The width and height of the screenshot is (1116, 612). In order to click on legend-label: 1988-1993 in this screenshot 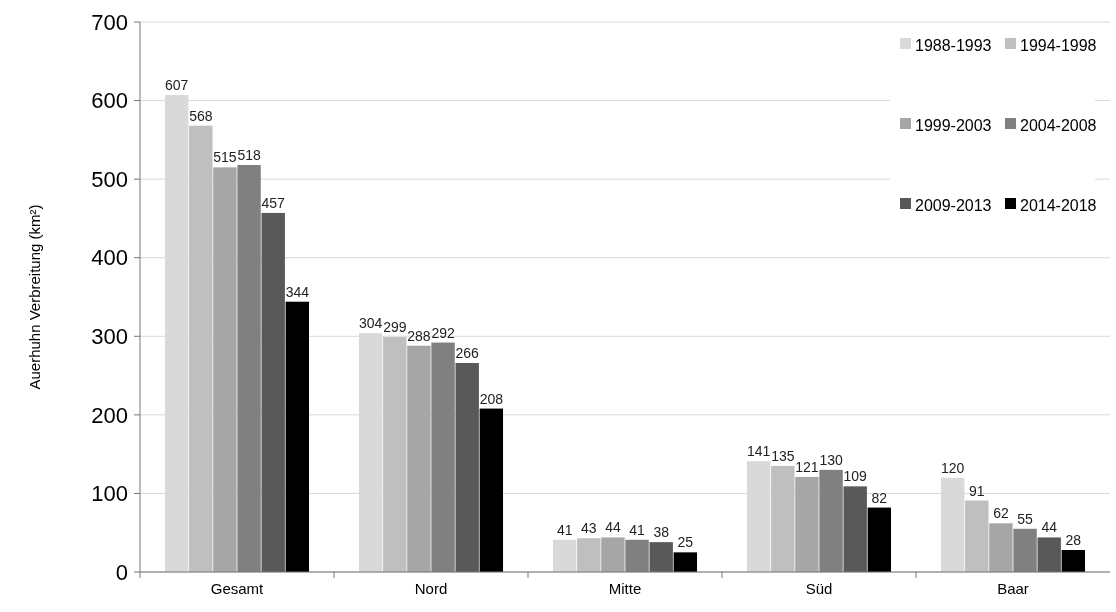, I will do `click(953, 45)`.